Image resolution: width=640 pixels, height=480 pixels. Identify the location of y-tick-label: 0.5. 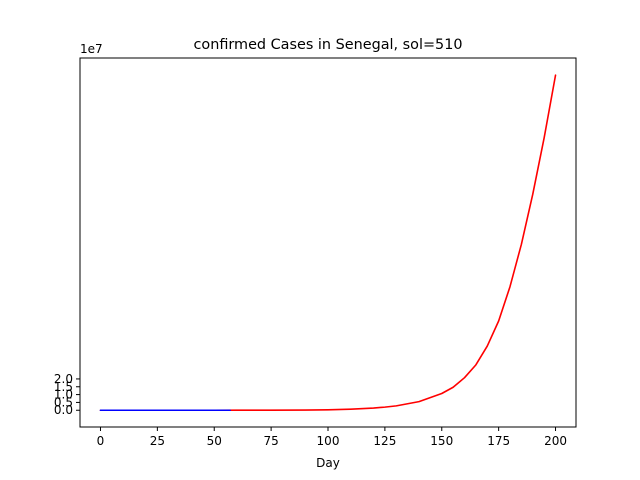
(63, 402).